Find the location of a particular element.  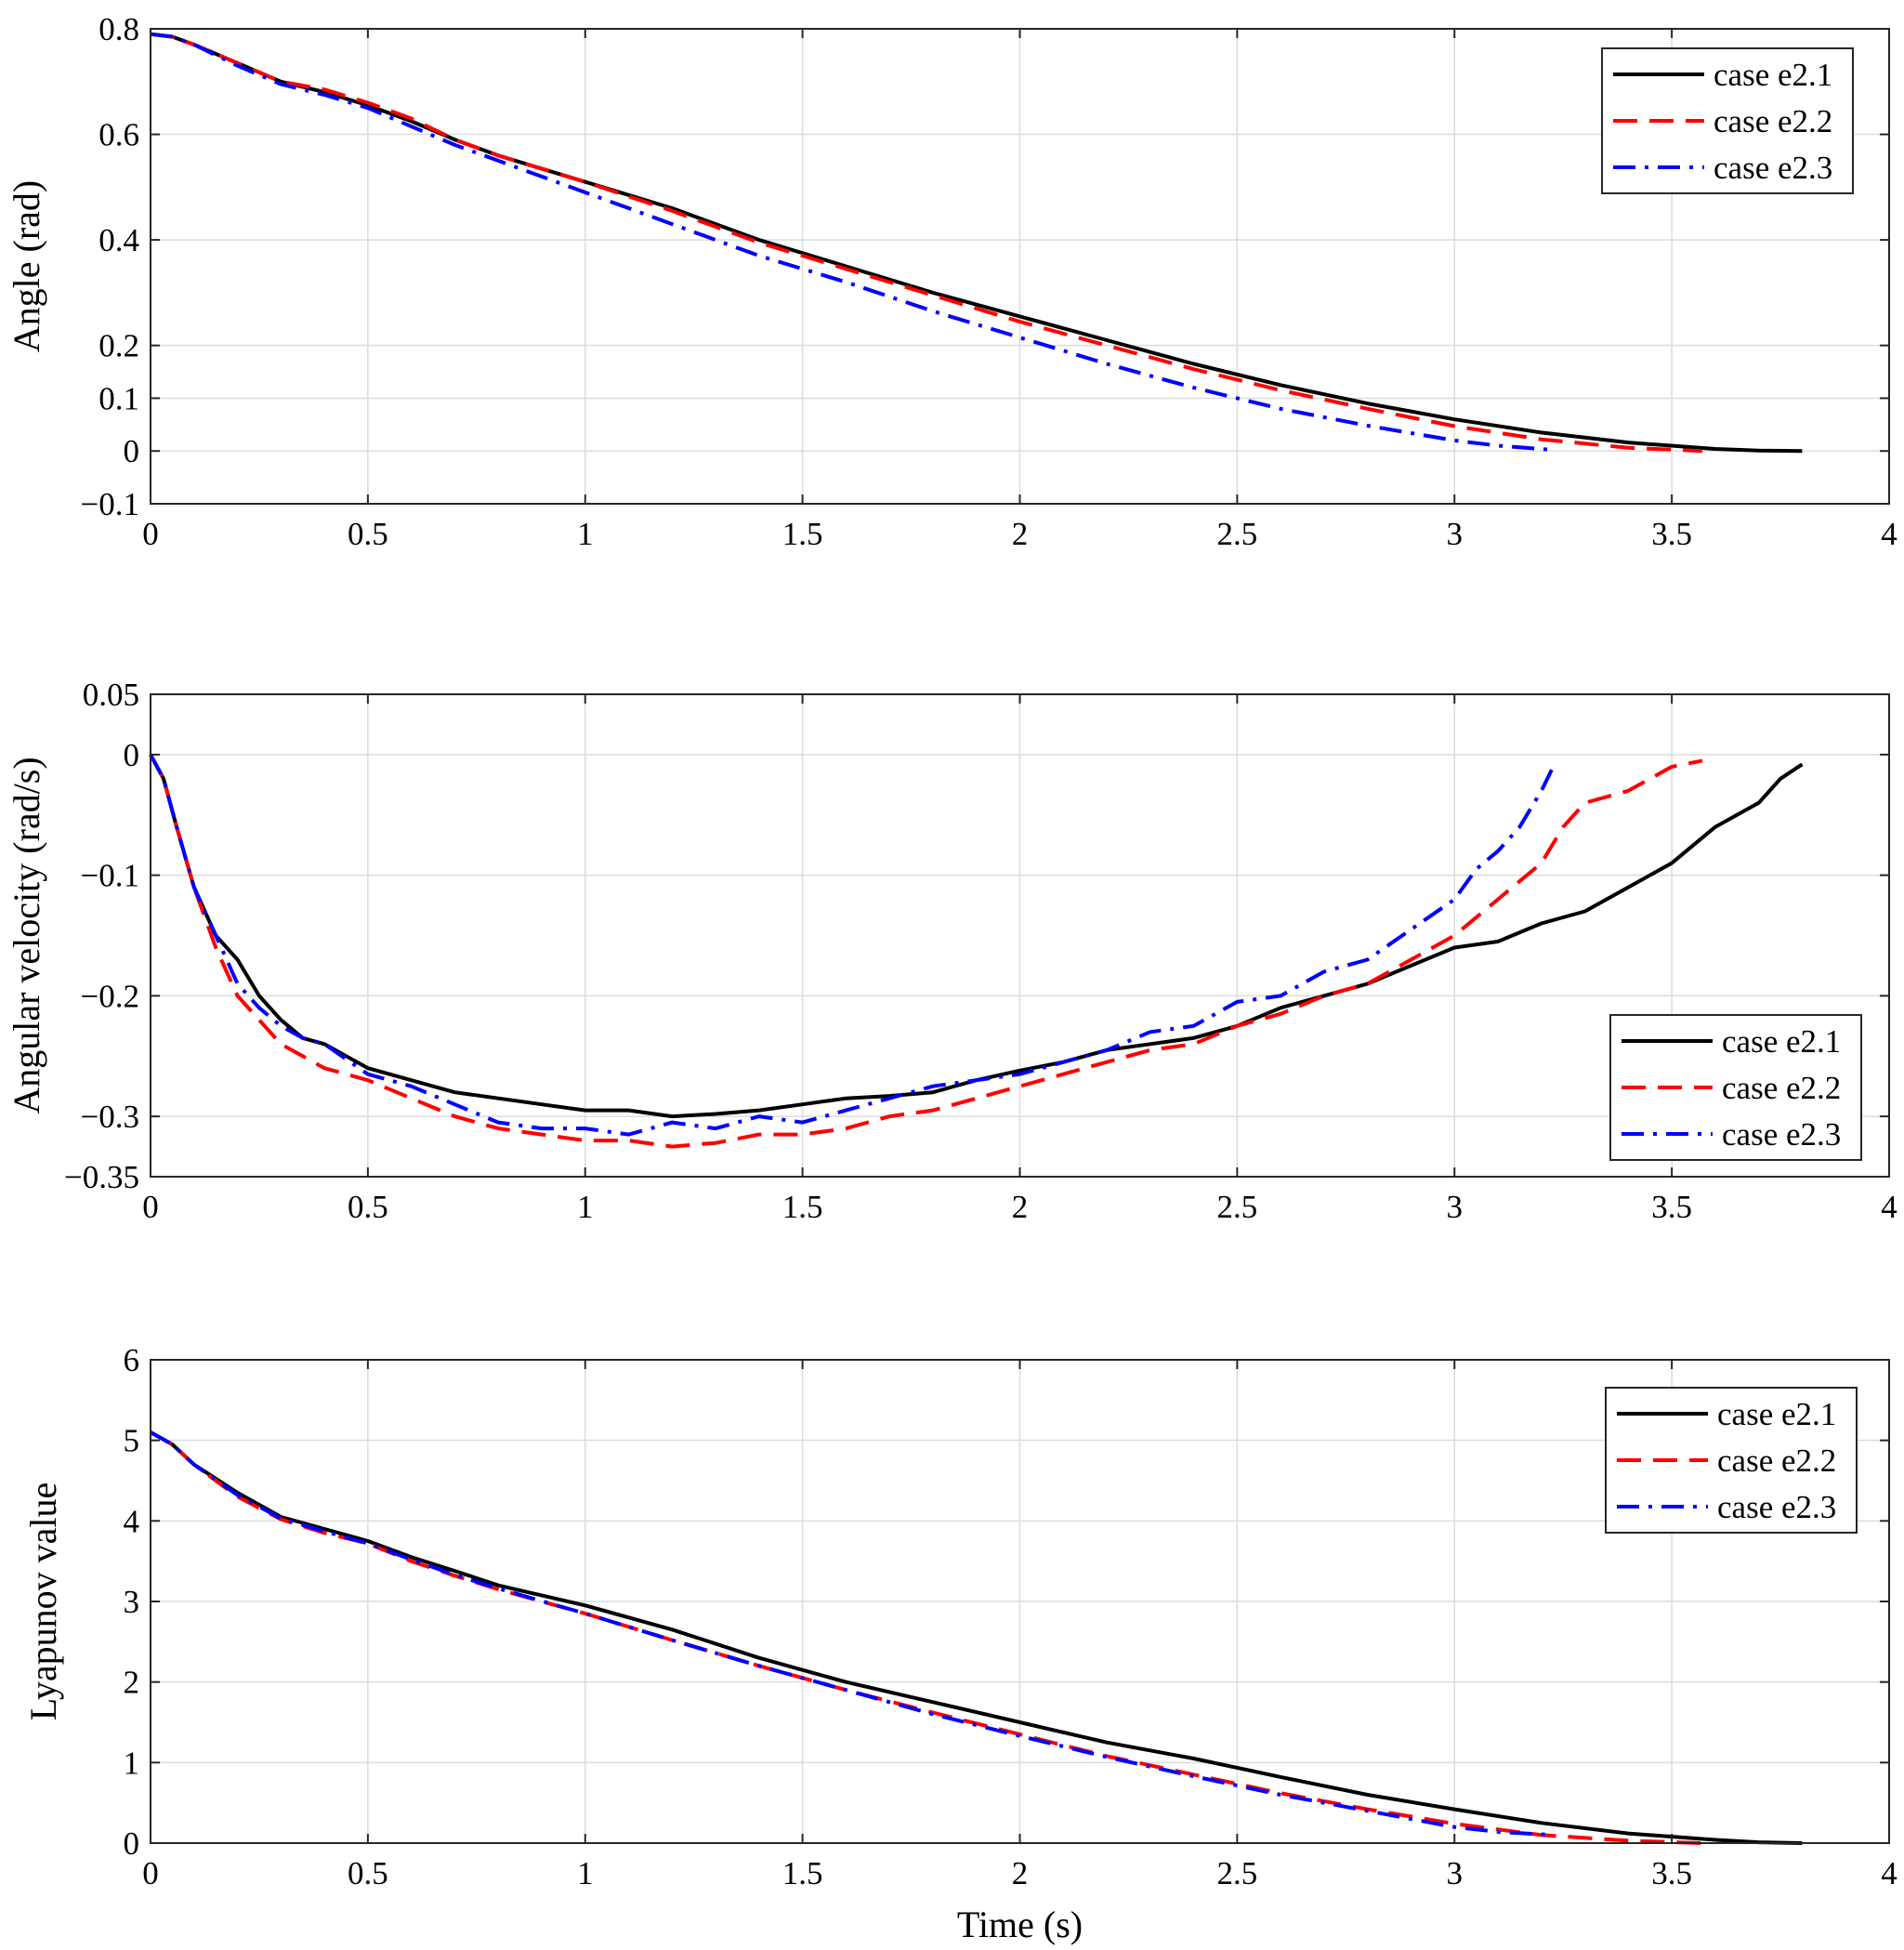

y-tick-label: 0.4 is located at coordinates (118, 240).